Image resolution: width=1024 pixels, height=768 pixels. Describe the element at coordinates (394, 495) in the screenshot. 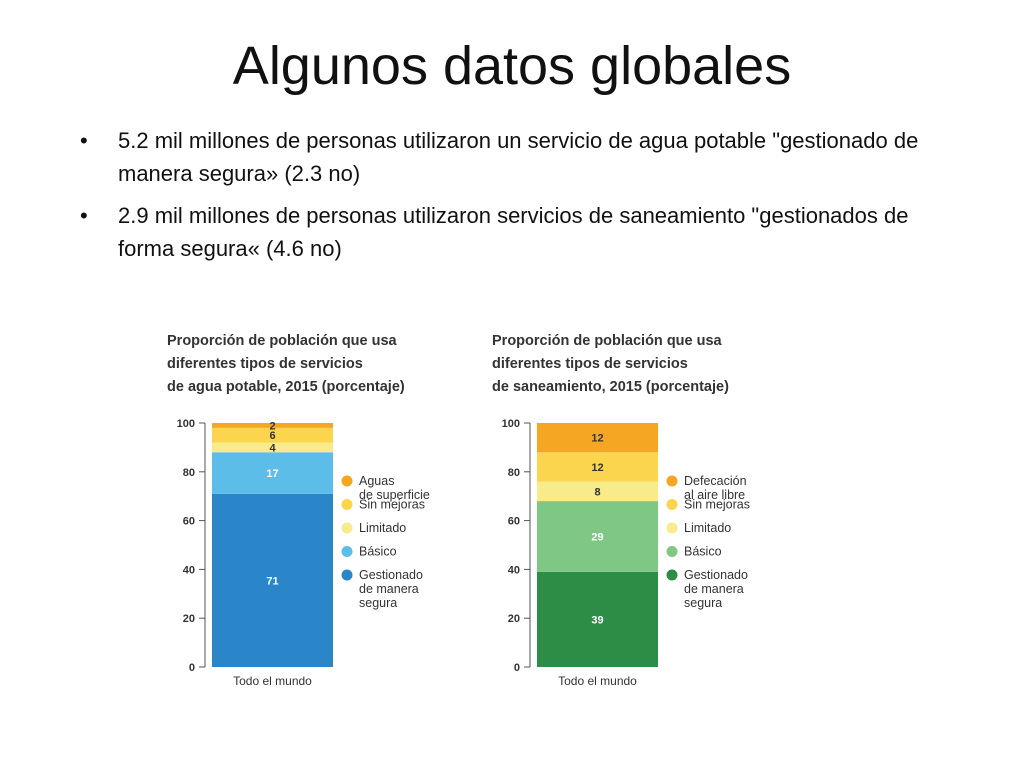

I see `legend-label: de superficie` at that location.